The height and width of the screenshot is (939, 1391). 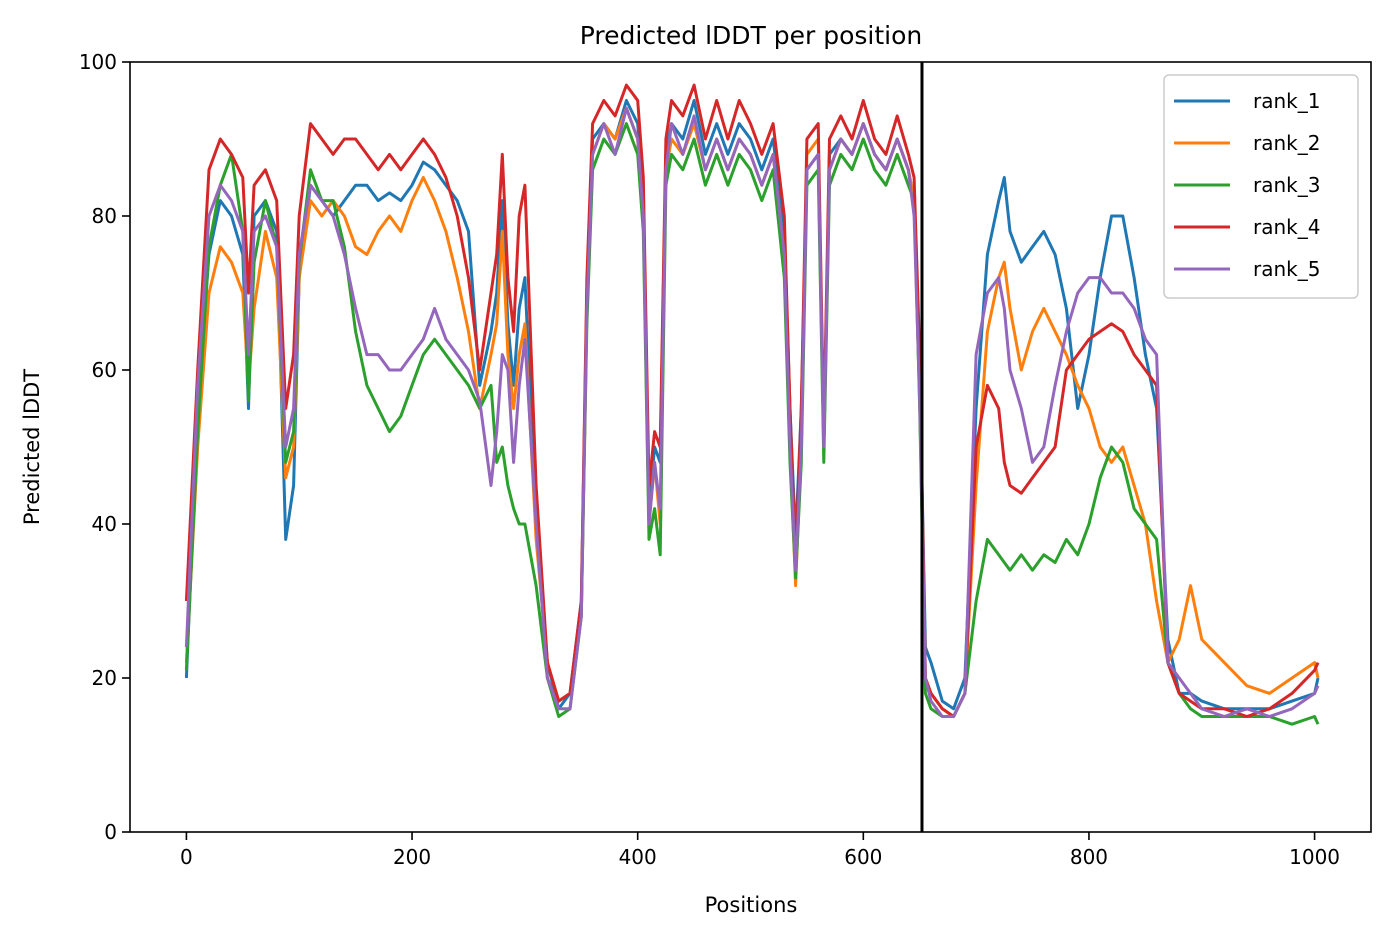 I want to click on legend: rank_1 rank_2 rank_3 rank_4 rank_5, so click(x=1261, y=186).